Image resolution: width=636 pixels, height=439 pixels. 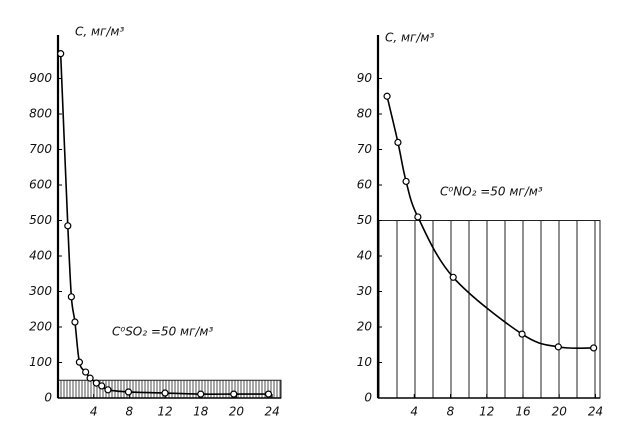 What do you see at coordinates (40, 220) in the screenshot?
I see `y-tick-label: 500` at bounding box center [40, 220].